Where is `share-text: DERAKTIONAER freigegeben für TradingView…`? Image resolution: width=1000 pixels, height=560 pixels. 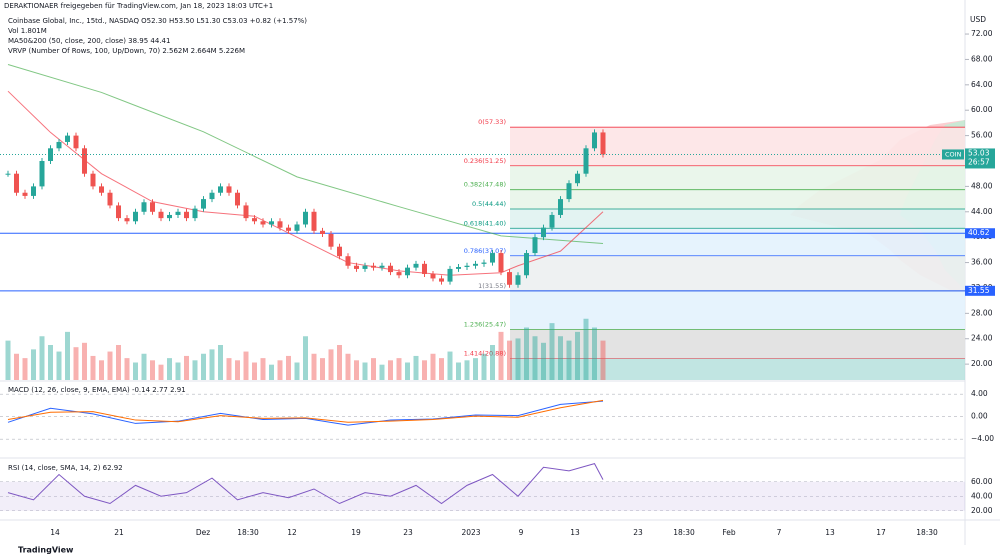
share-text: DERAKTIONAER freigegeben für TradingView… is located at coordinates (138, 6).